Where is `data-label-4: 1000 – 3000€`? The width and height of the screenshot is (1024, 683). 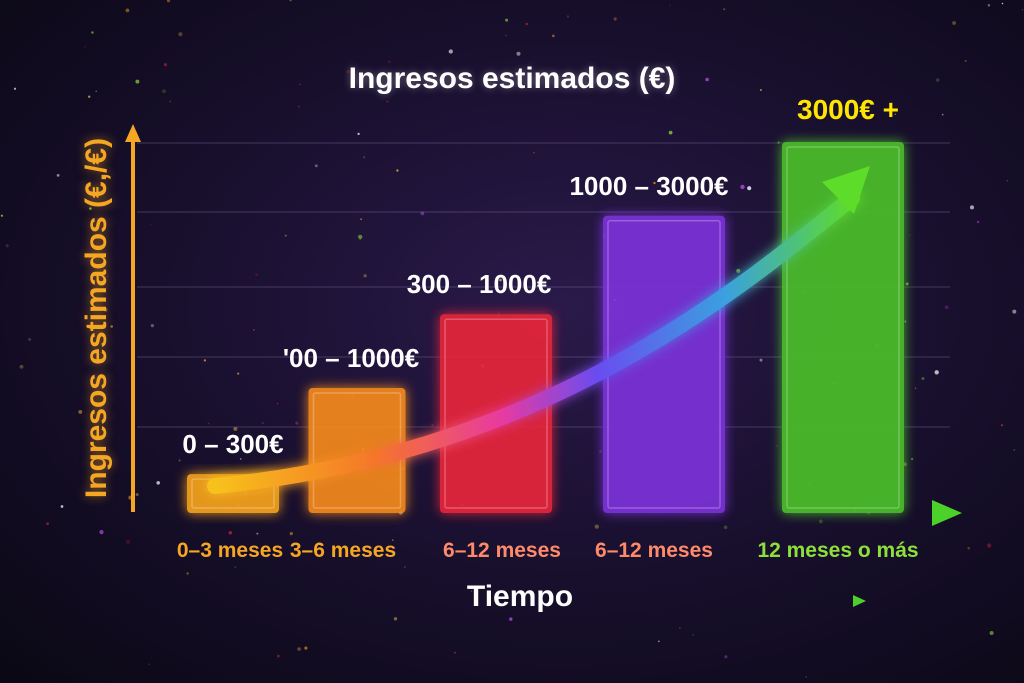 data-label-4: 1000 – 3000€ is located at coordinates (648, 186).